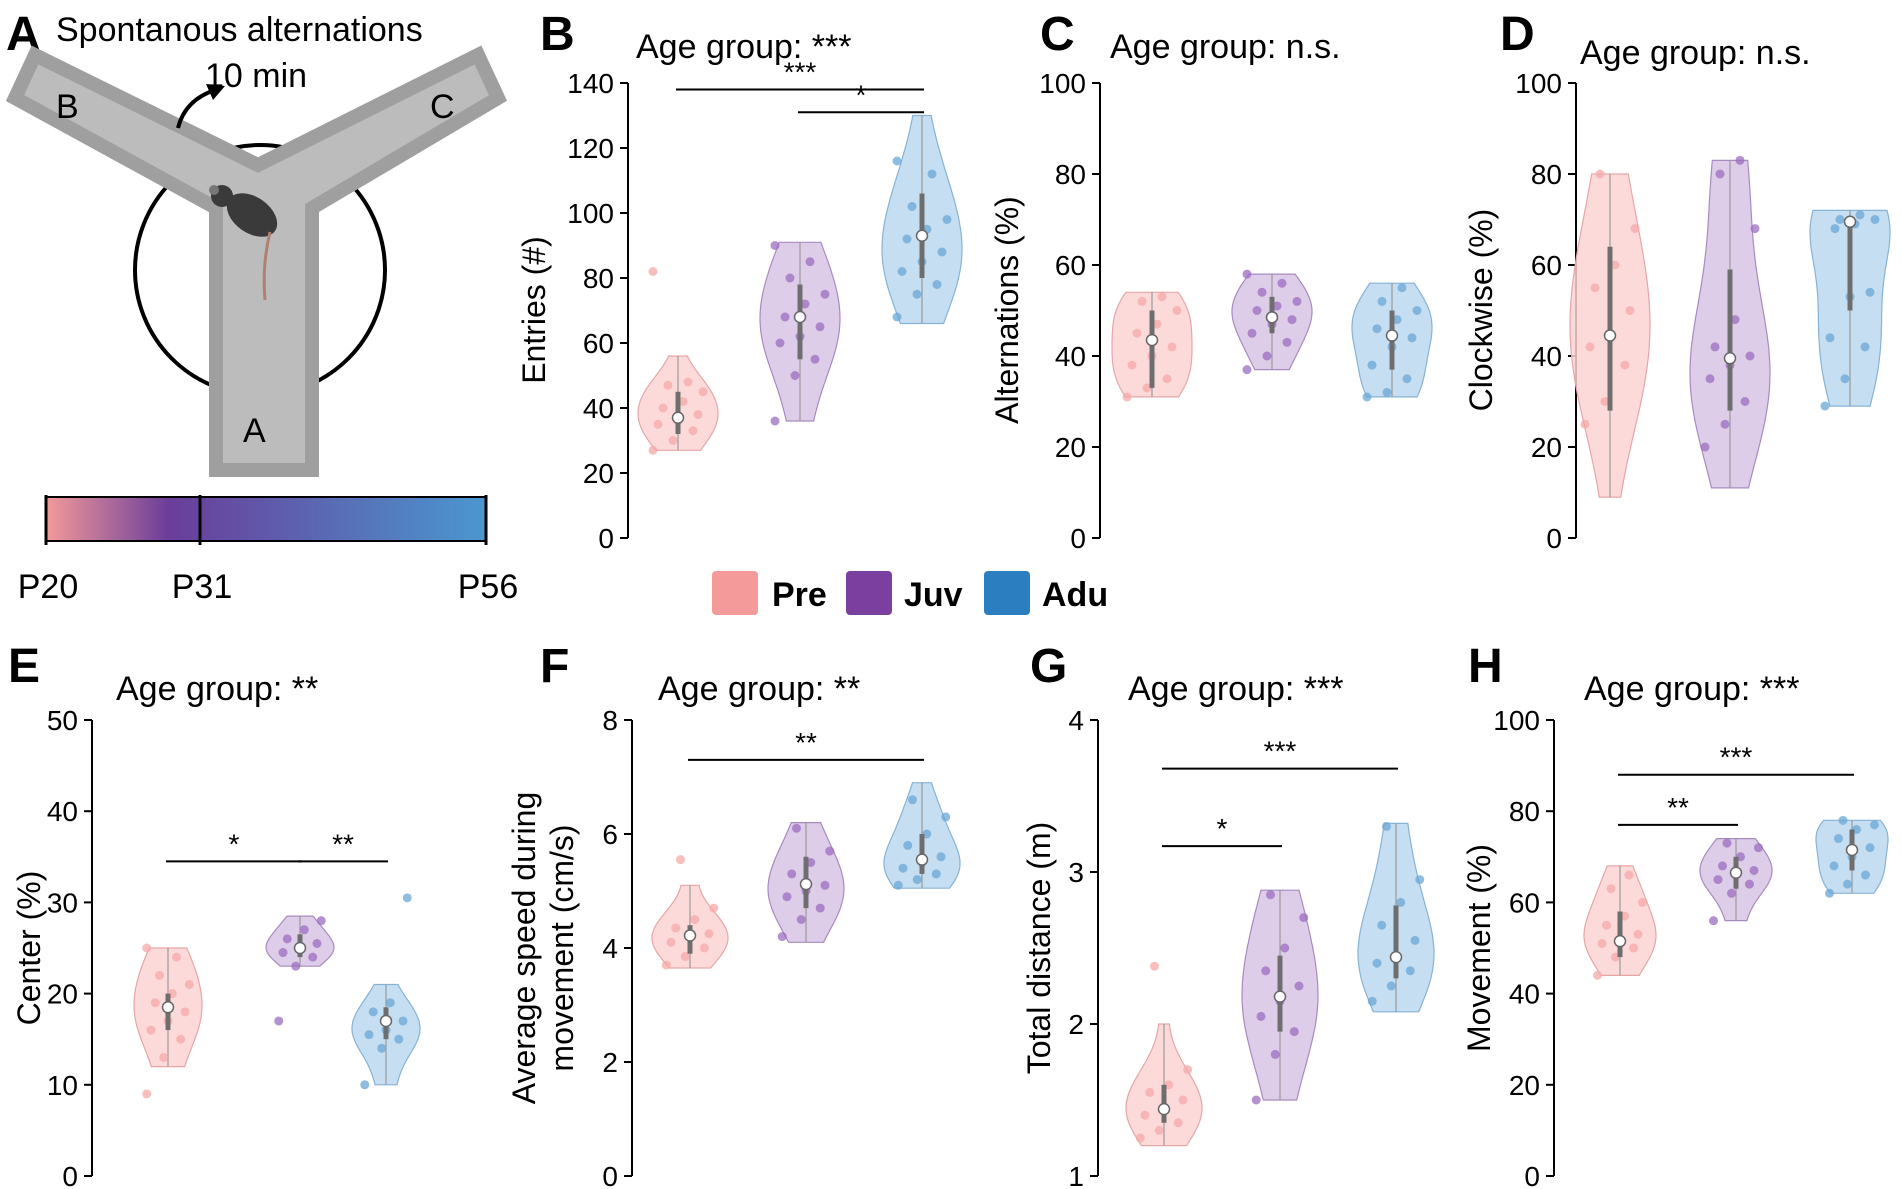  I want to click on significance-label: ***, so click(1736, 757).